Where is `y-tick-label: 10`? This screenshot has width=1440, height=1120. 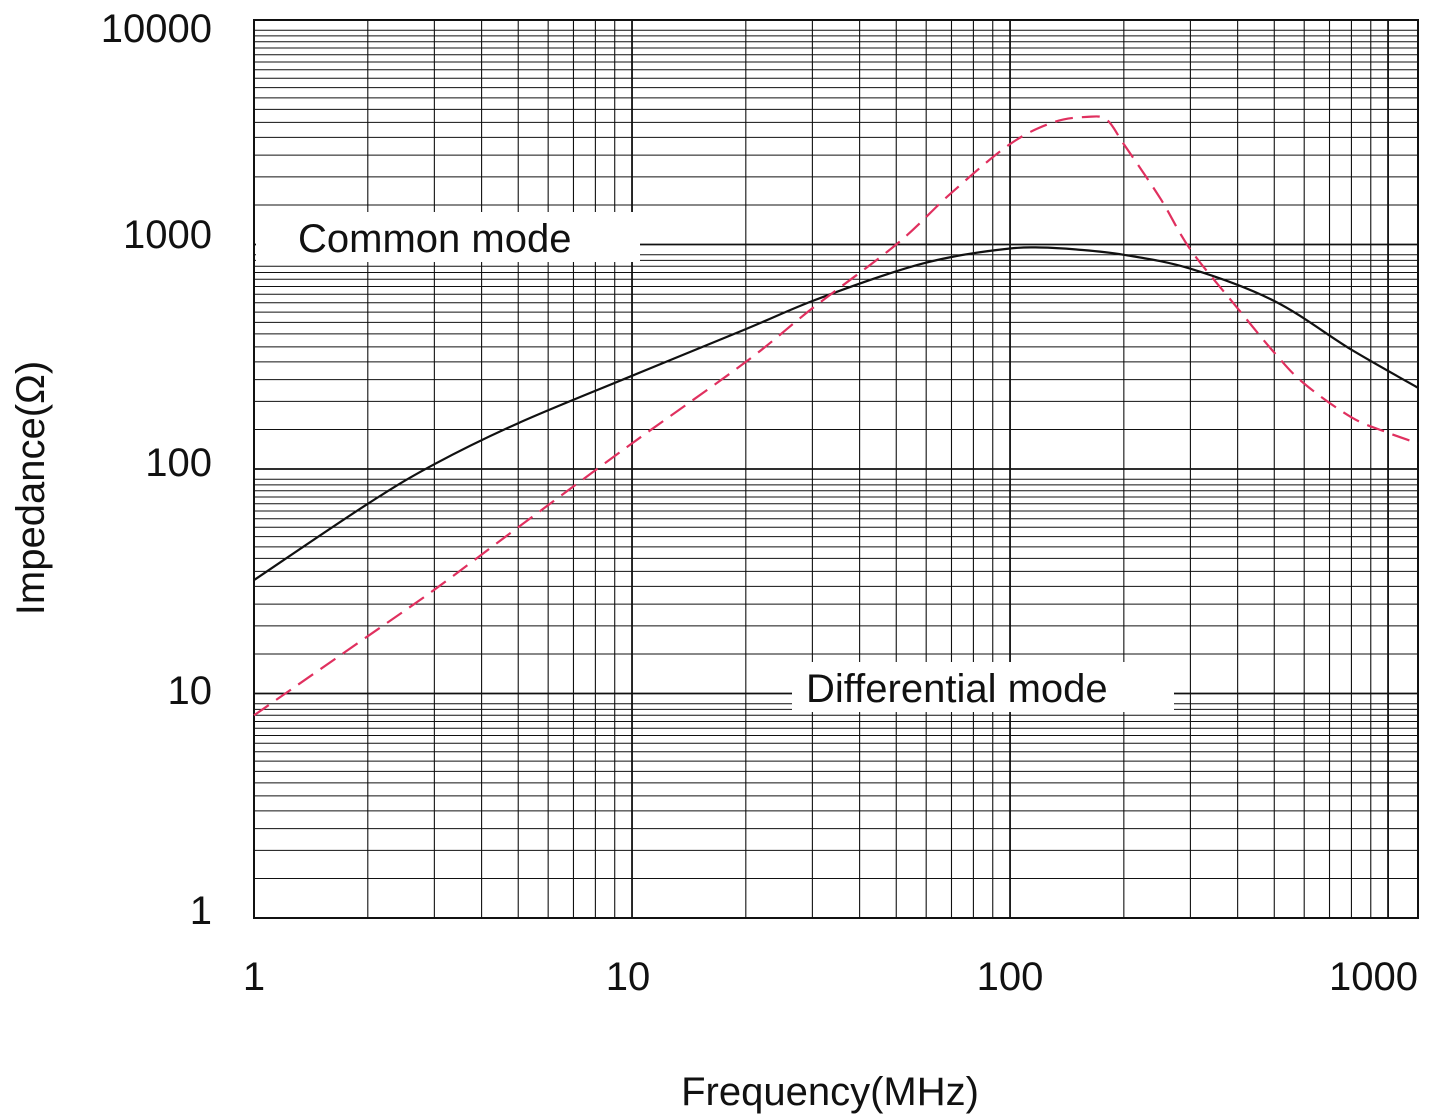 y-tick-label: 10 is located at coordinates (190, 691).